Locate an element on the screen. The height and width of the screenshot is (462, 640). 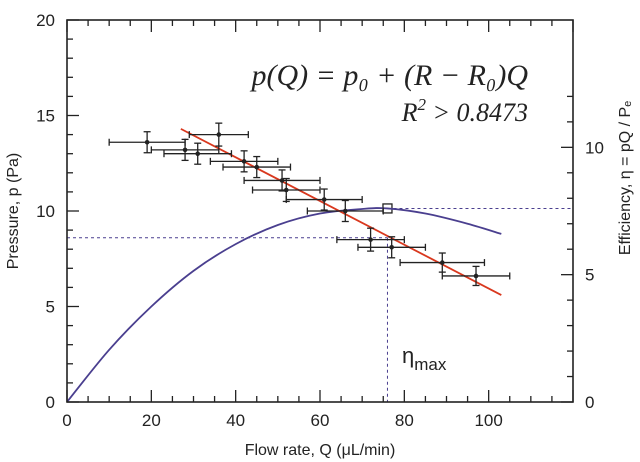
y2-axis-label: Efficiency, η = pQ / Pₑ is located at coordinates (625, 178).